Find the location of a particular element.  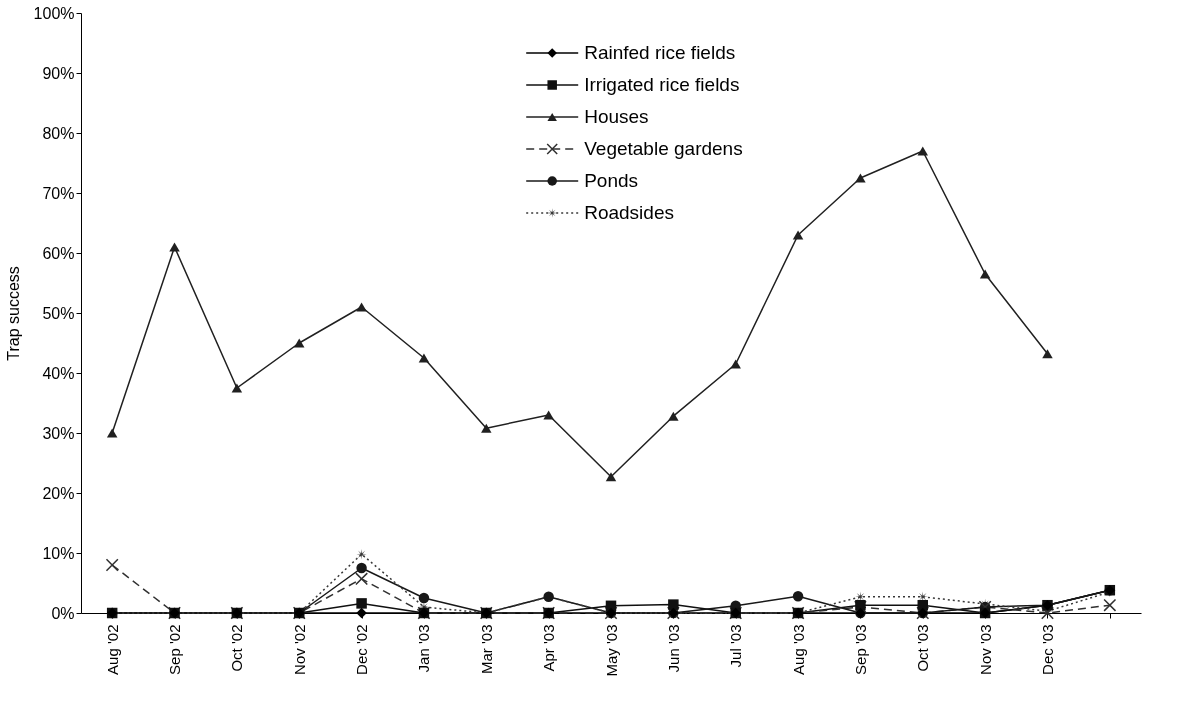

x-tick-label: May '03 is located at coordinates (611, 650).